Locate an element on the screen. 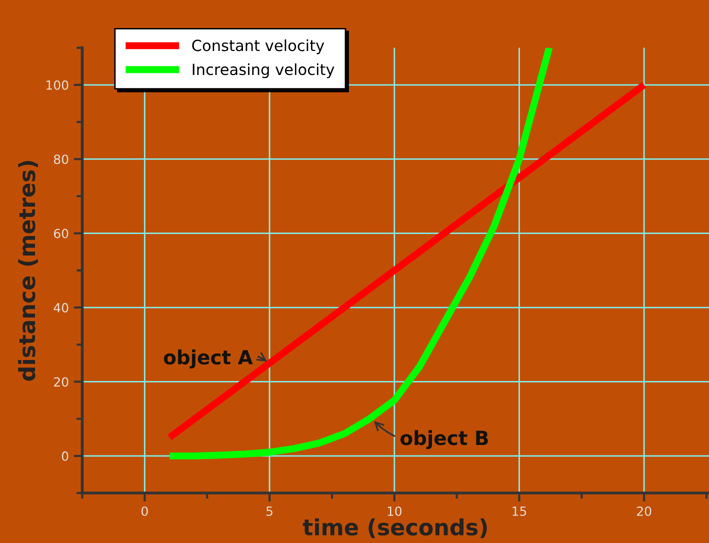 The image size is (709, 543). y-tick-label: 40 is located at coordinates (61, 307).